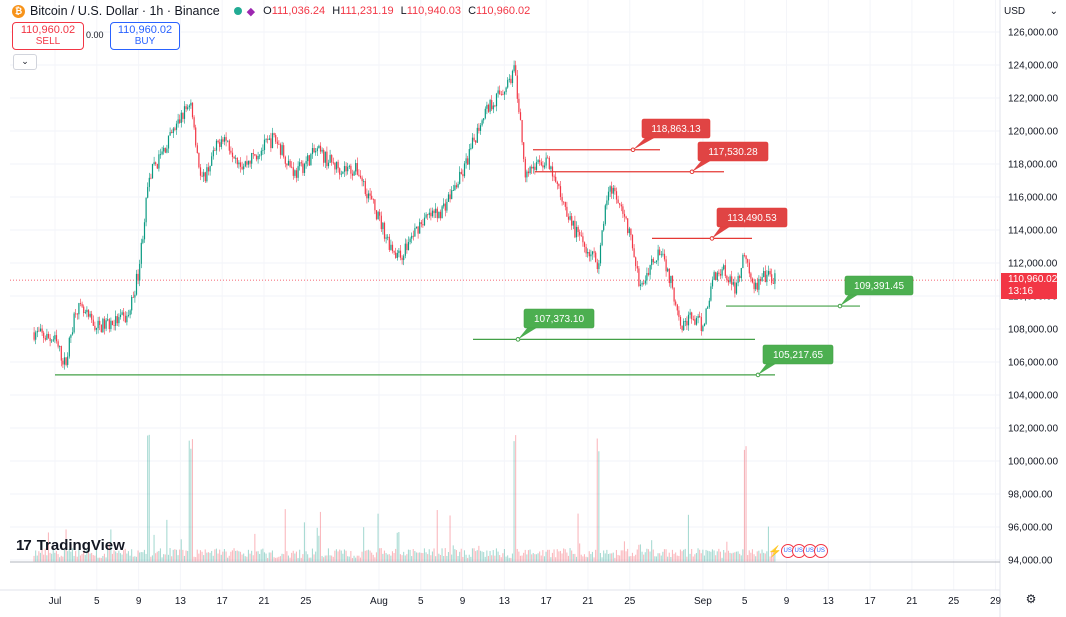 This screenshot has height=617, width=1066. What do you see at coordinates (251, 11) in the screenshot?
I see `indicator-icon: ◆` at bounding box center [251, 11].